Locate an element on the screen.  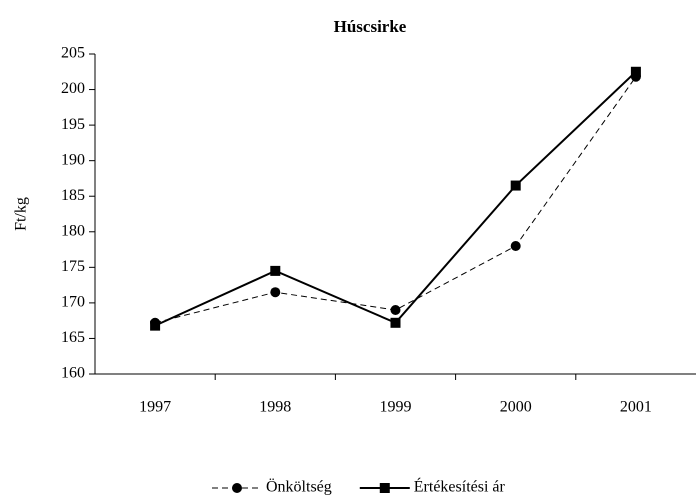
y-axis-label: Ft/kg is located at coordinates (21, 214).